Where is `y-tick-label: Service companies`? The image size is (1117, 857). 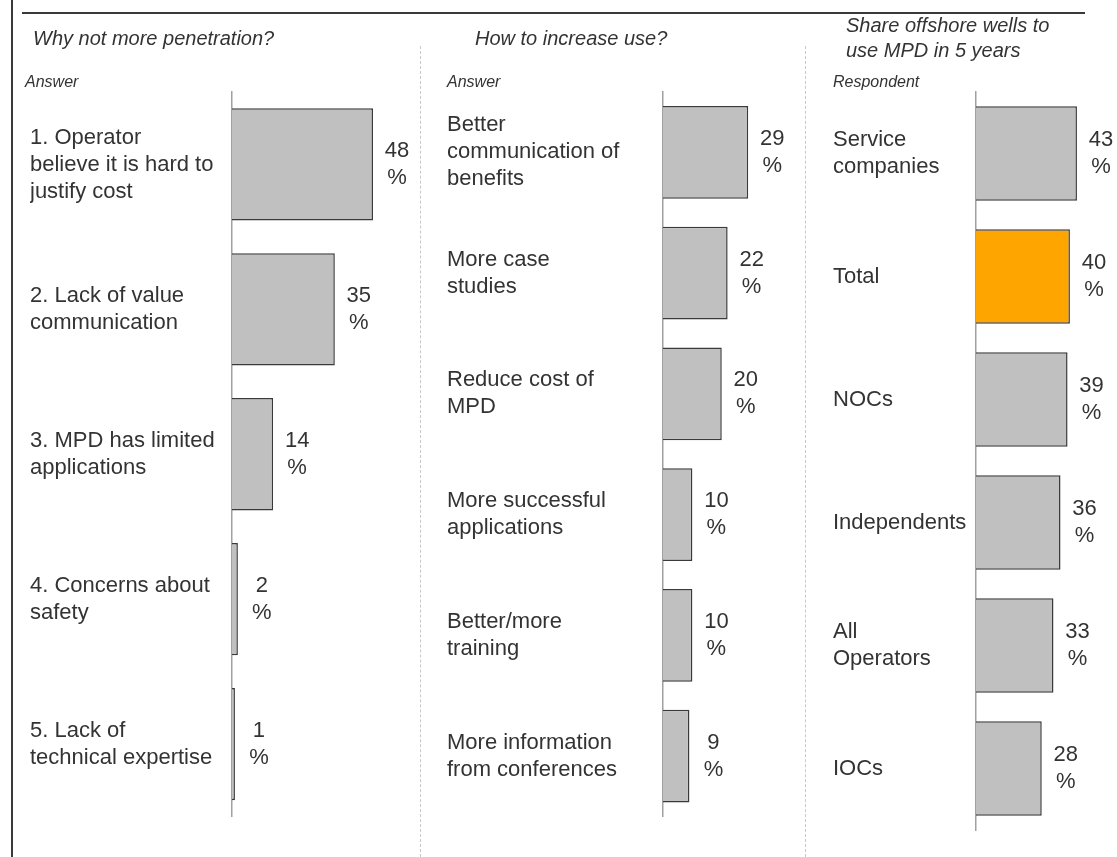
y-tick-label: Service companies is located at coordinates (886, 152).